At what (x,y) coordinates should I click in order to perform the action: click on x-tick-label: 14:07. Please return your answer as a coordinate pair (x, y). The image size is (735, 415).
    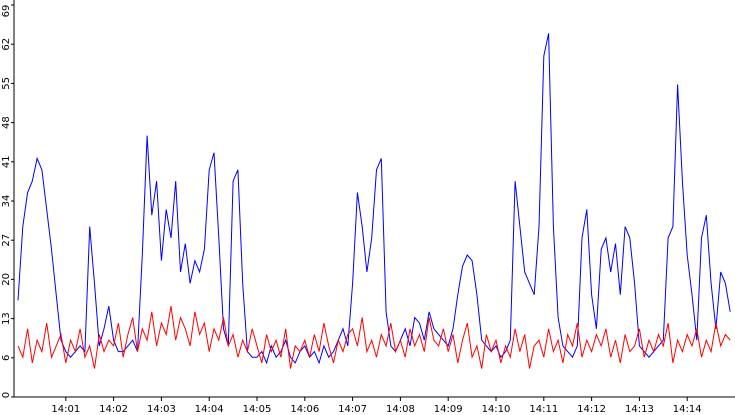
    Looking at the image, I should click on (352, 409).